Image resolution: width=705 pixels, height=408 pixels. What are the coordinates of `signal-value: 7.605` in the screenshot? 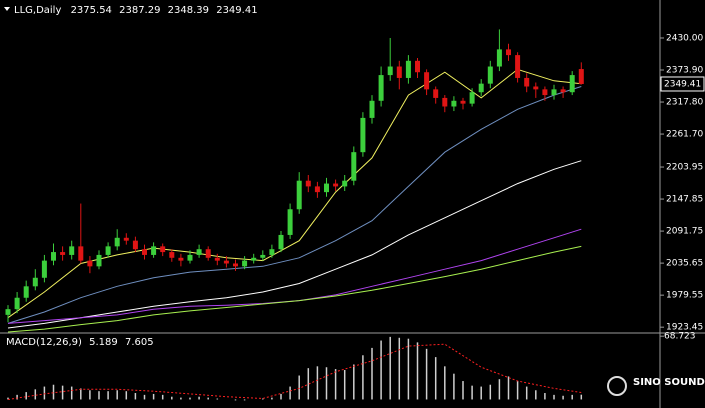 It's located at (139, 342).